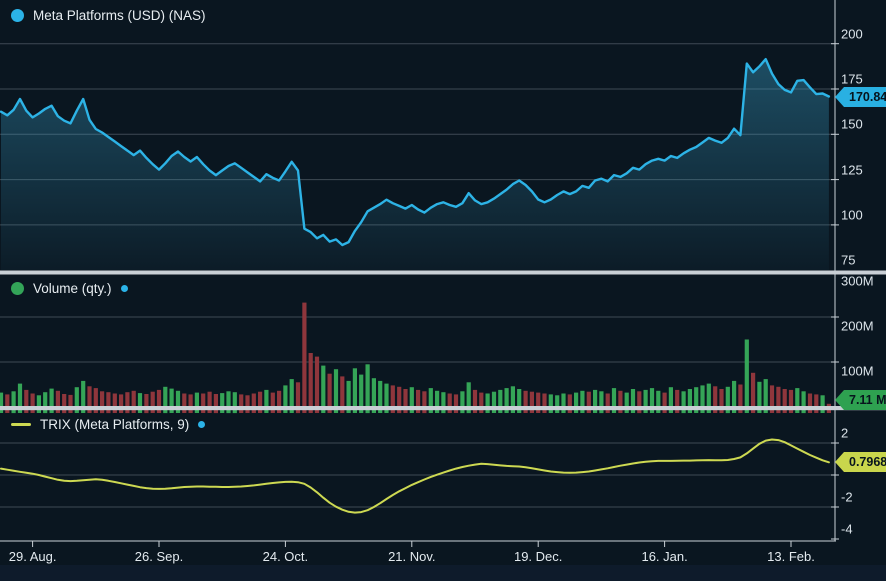 The image size is (886, 581). What do you see at coordinates (857, 326) in the screenshot?
I see `volume-axis-label: 200M` at bounding box center [857, 326].